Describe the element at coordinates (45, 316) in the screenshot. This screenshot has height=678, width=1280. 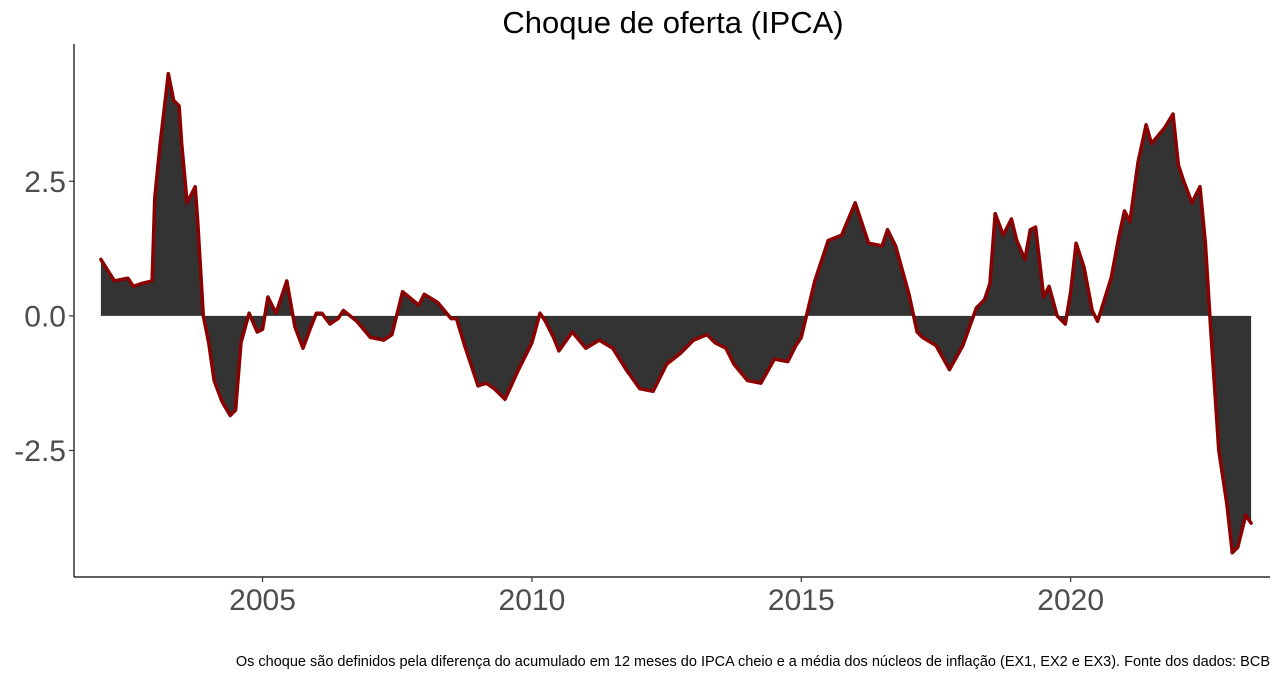
I see `y-tick-label: 0.0` at that location.